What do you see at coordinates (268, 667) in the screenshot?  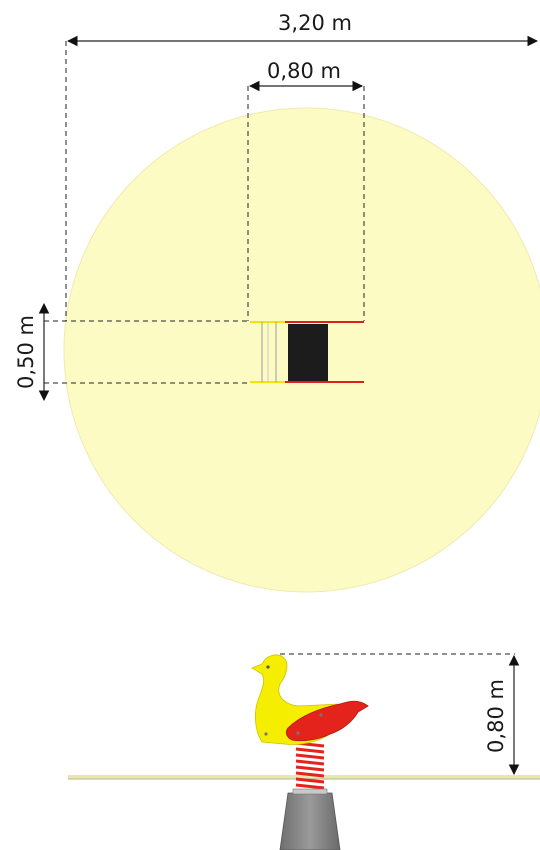 I see `duck-eye` at bounding box center [268, 667].